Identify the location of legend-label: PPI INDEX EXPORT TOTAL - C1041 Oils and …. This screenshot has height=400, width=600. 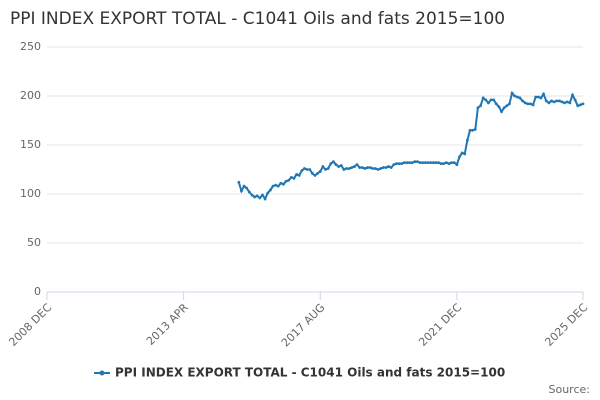
(310, 373).